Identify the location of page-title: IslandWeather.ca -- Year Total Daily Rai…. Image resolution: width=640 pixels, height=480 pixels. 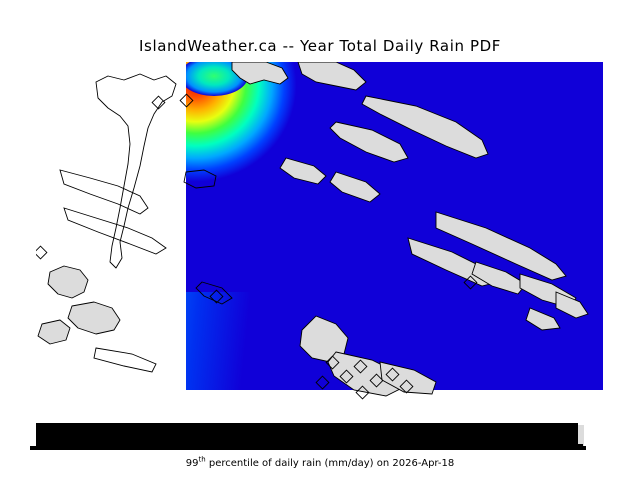
(320, 46).